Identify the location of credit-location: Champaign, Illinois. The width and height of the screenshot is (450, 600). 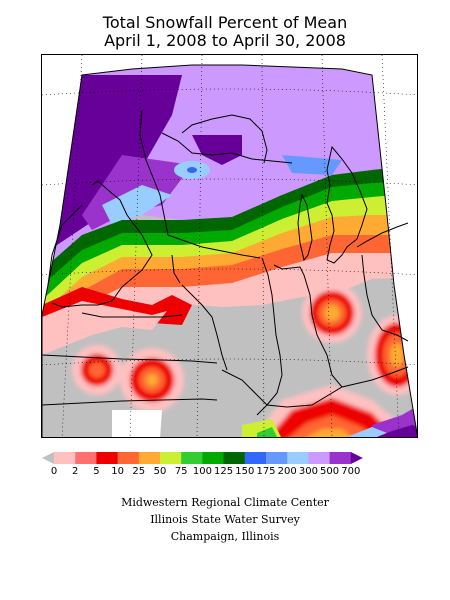
(225, 536).